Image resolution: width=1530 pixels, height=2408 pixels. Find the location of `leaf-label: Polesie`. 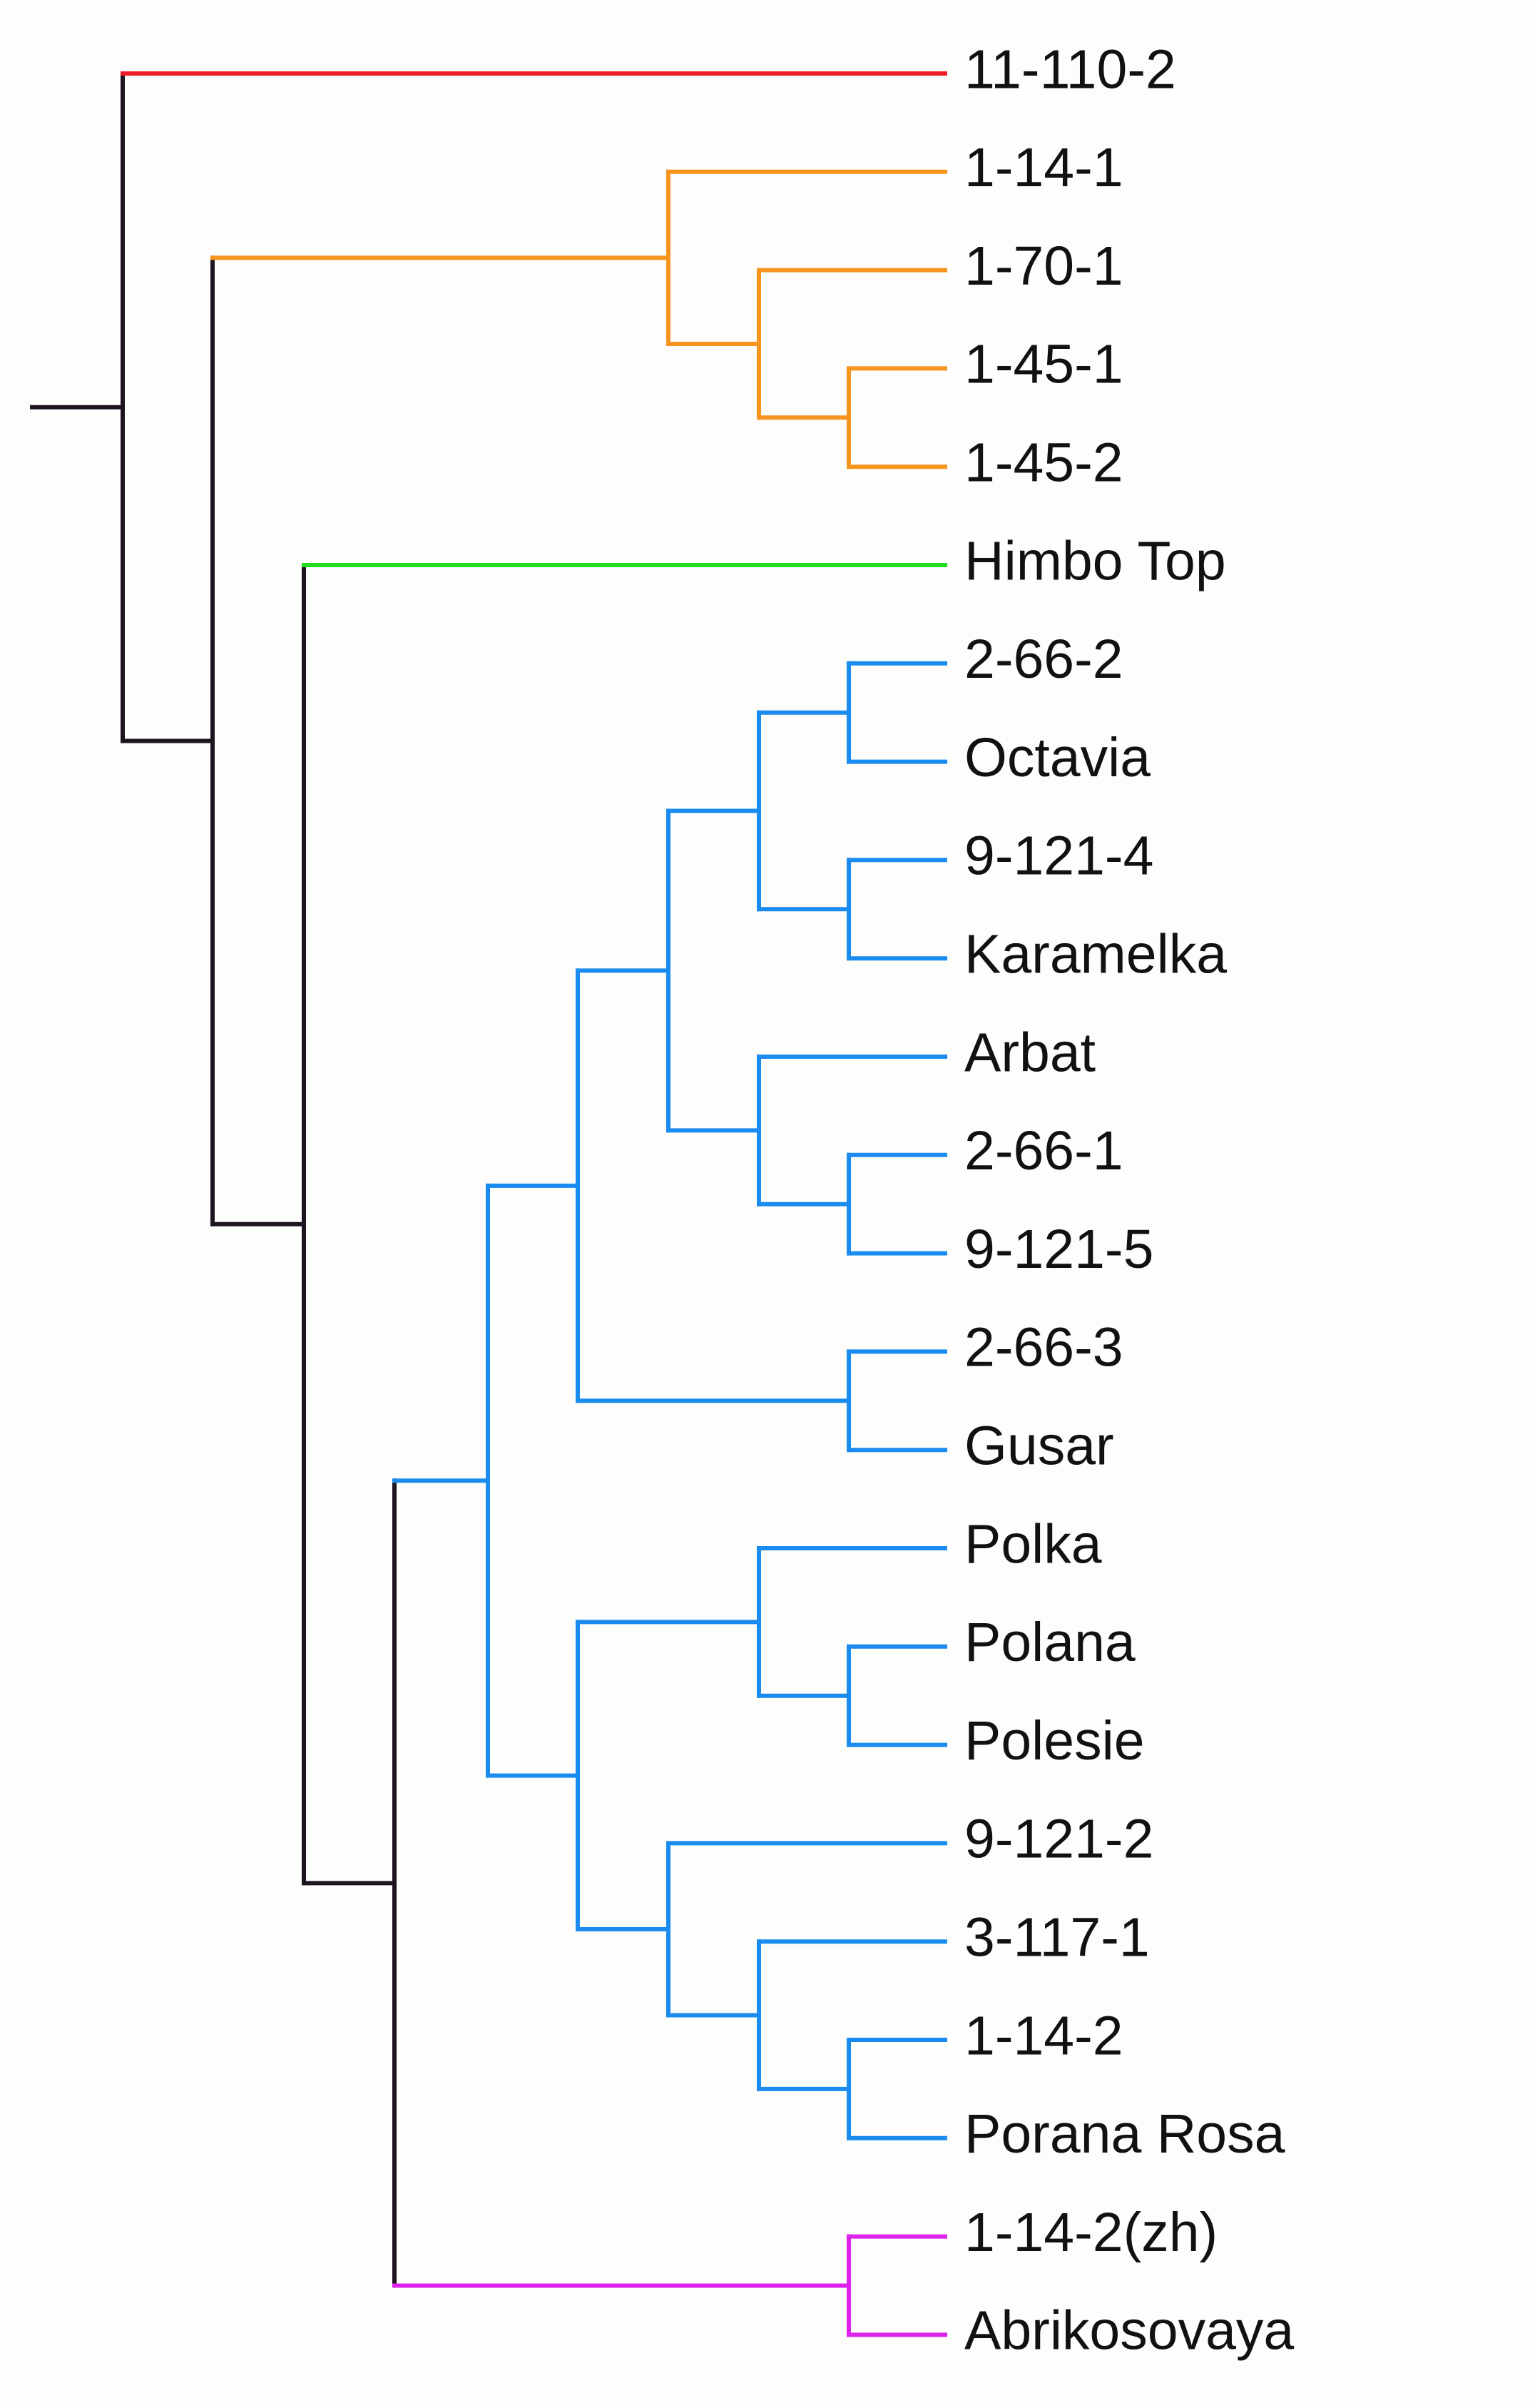

leaf-label: Polesie is located at coordinates (1054, 1741).